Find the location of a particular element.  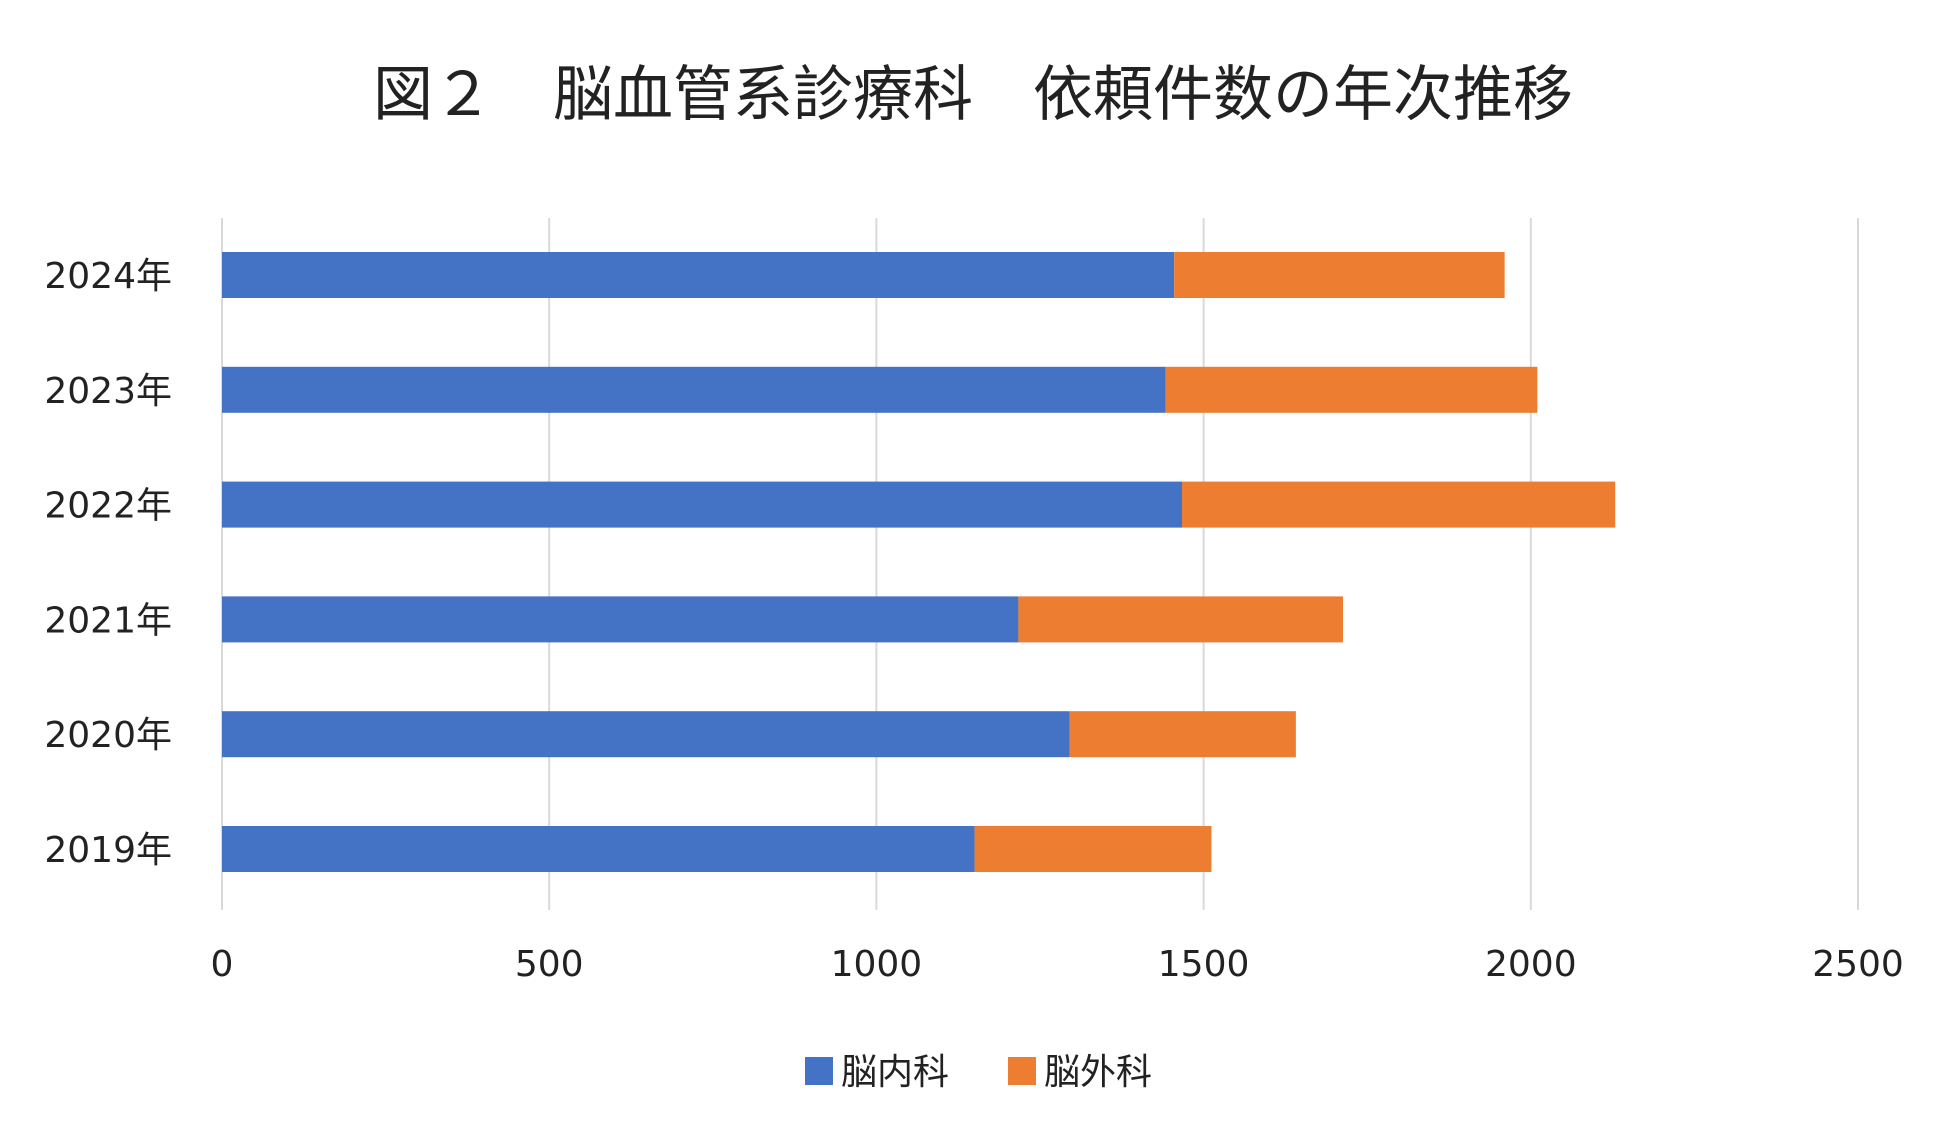

x-axis-ticks: 0 500 1000 1500 2000 2500 is located at coordinates (1057, 964).